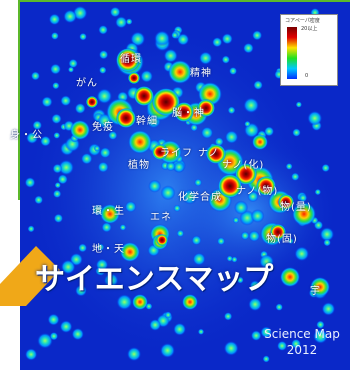  What do you see at coordinates (139, 165) in the screenshot?
I see `region-label-plant: 植物` at bounding box center [139, 165].